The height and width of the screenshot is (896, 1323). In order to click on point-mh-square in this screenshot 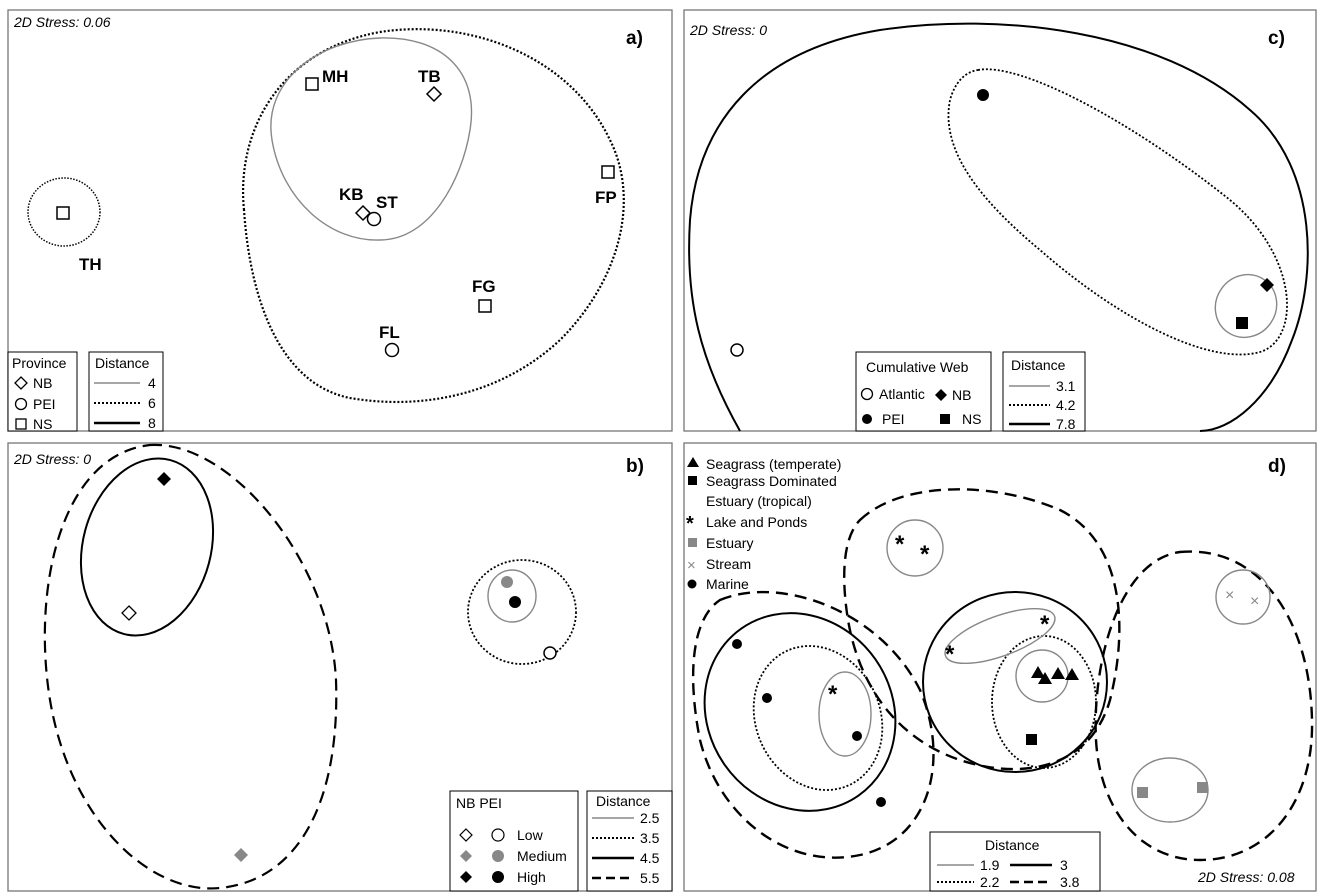, I will do `click(312, 84)`.